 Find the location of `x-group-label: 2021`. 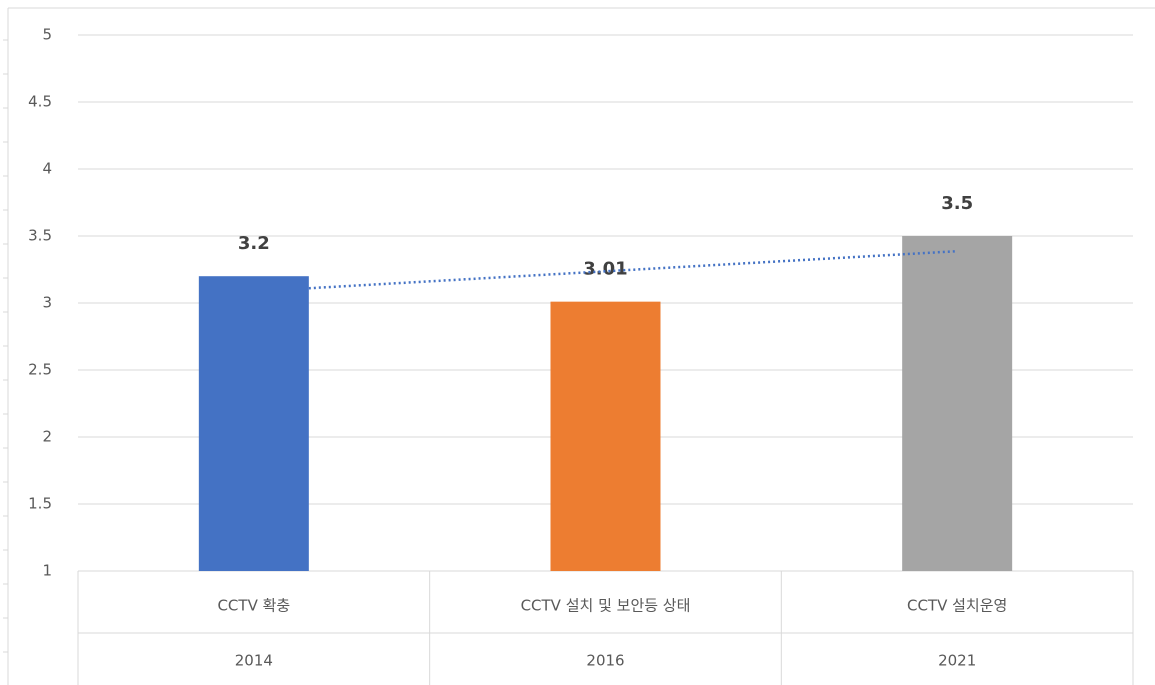

x-group-label: 2021 is located at coordinates (957, 661).